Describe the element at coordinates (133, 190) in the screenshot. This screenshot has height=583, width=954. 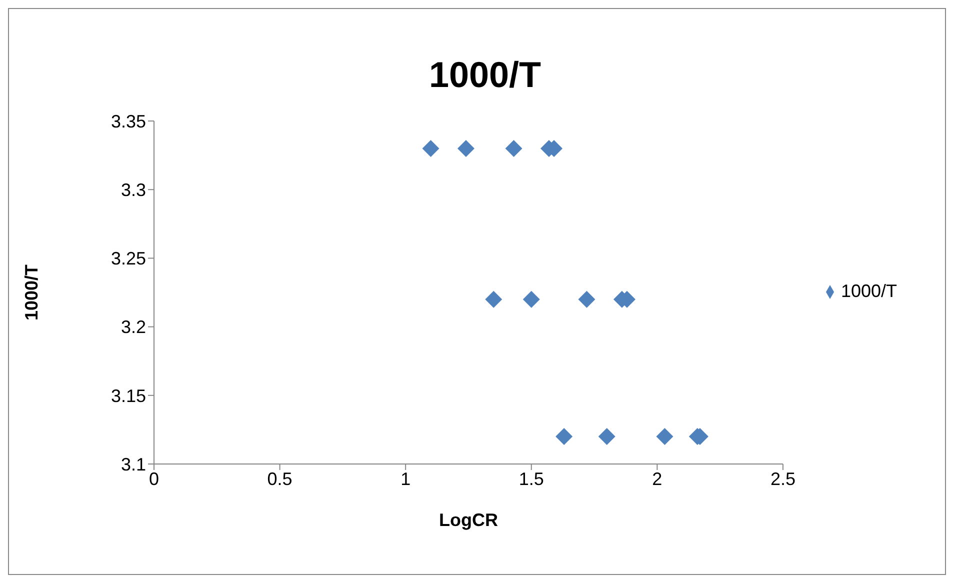
I see `y-tick-label: 3.3` at that location.